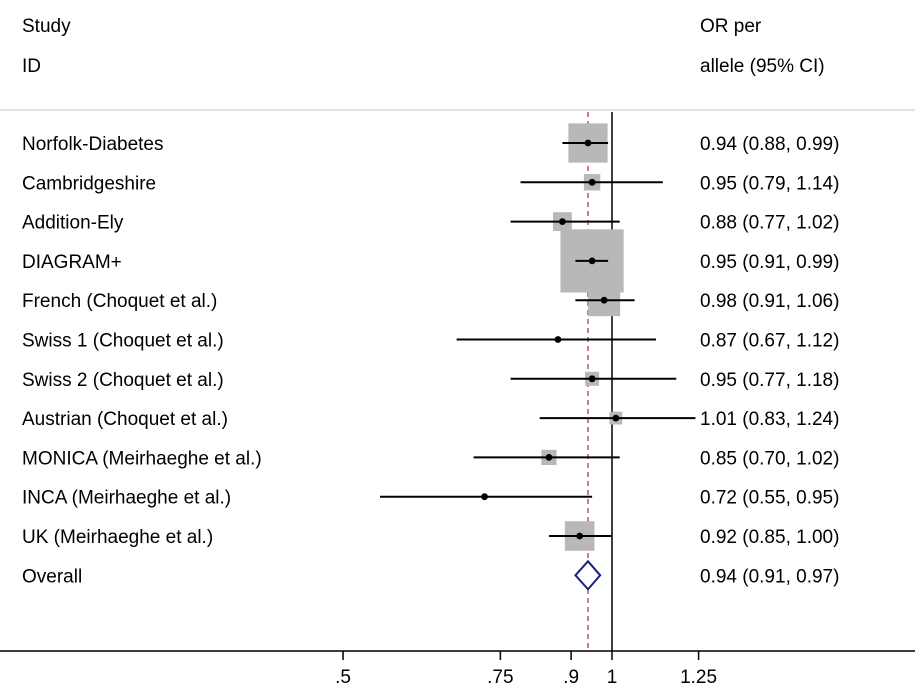 This screenshot has height=691, width=915. What do you see at coordinates (126, 498) in the screenshot?
I see `study-label: INCA (Meirhaeghe et al.)` at bounding box center [126, 498].